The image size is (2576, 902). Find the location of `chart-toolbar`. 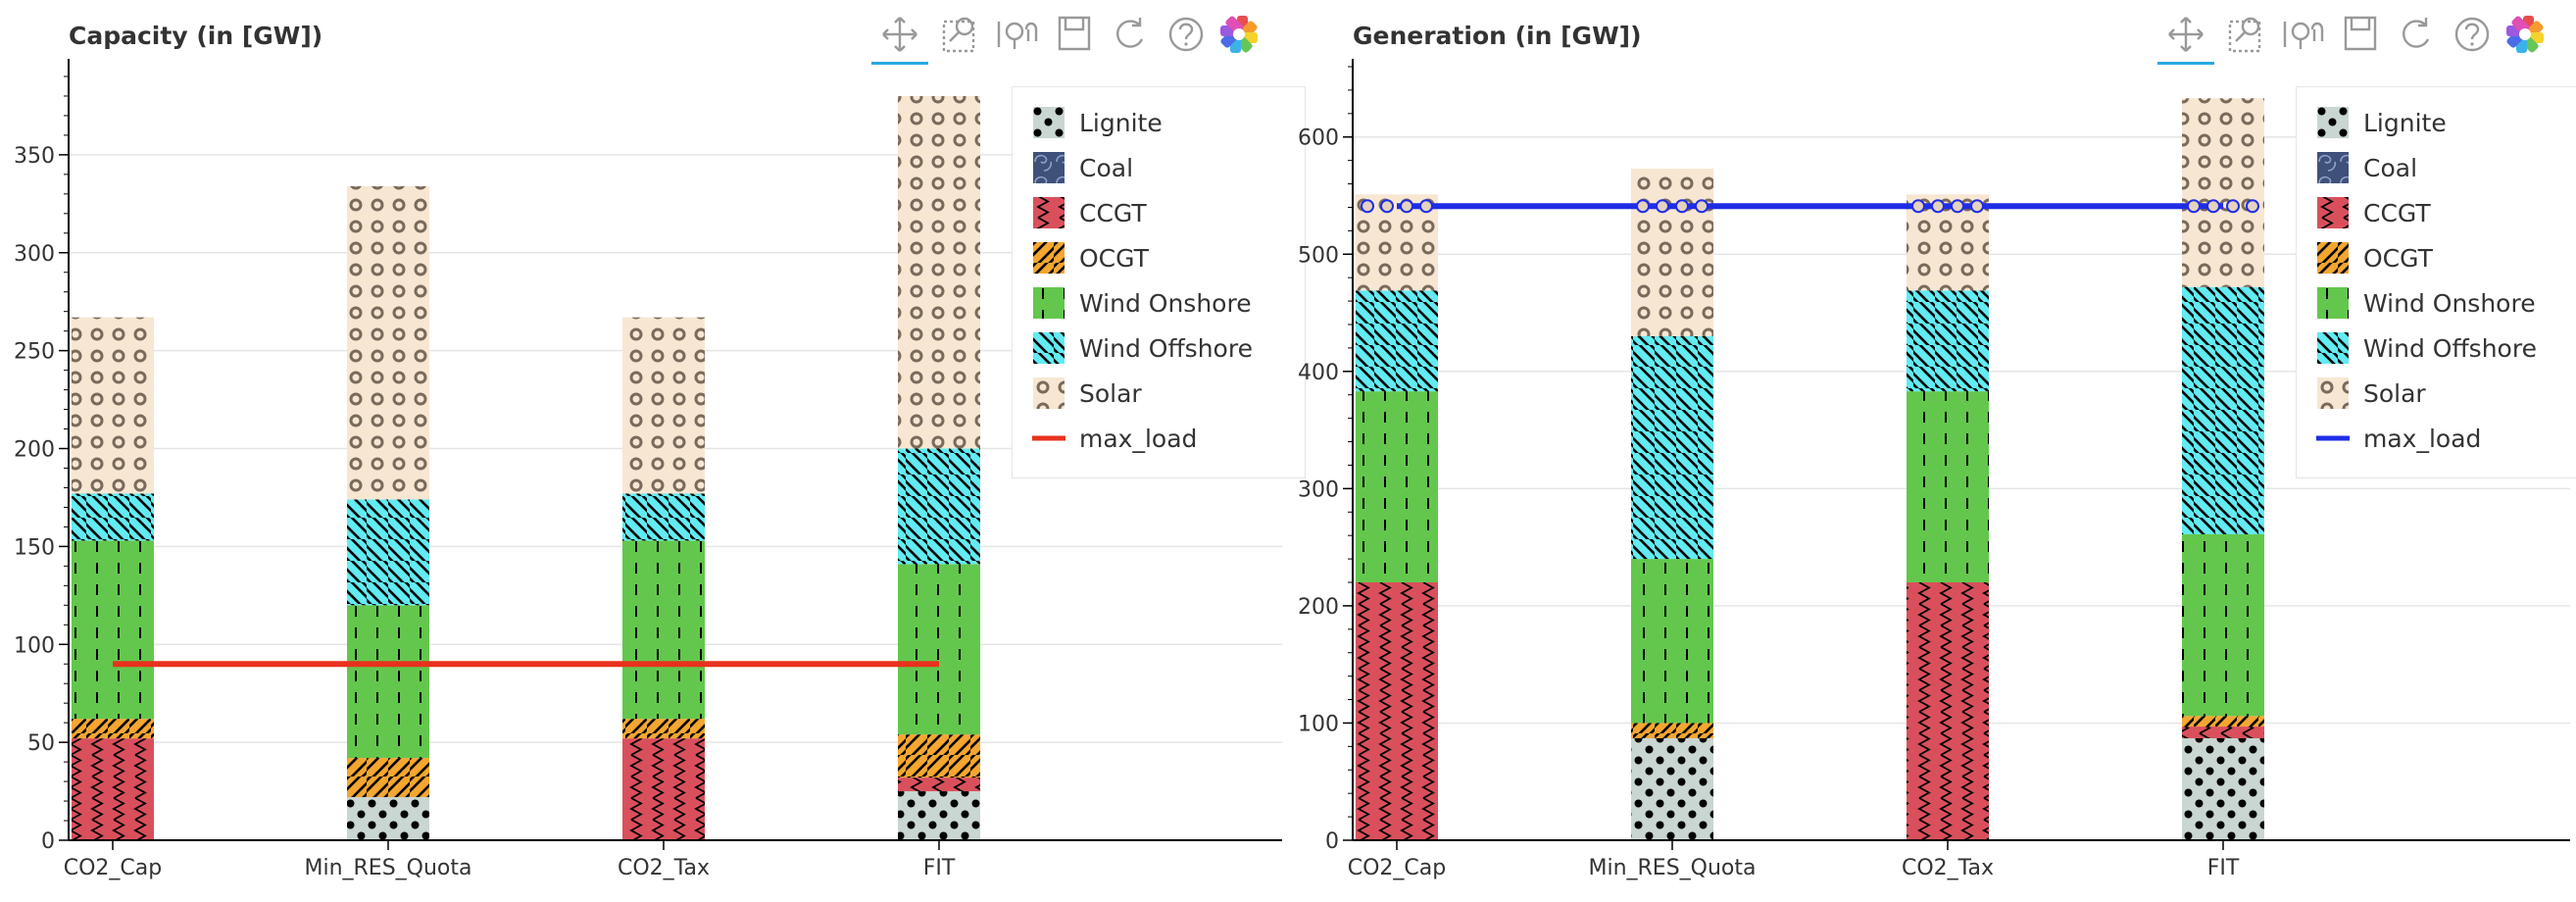

chart-toolbar is located at coordinates (1080, 39).